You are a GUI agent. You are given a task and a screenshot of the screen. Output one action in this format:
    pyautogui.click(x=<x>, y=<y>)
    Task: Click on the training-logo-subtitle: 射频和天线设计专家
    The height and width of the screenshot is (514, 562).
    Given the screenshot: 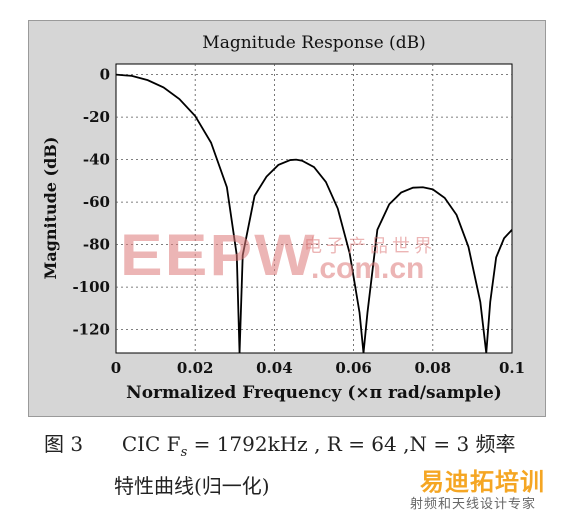 What is the action you would take?
    pyautogui.click(x=473, y=504)
    